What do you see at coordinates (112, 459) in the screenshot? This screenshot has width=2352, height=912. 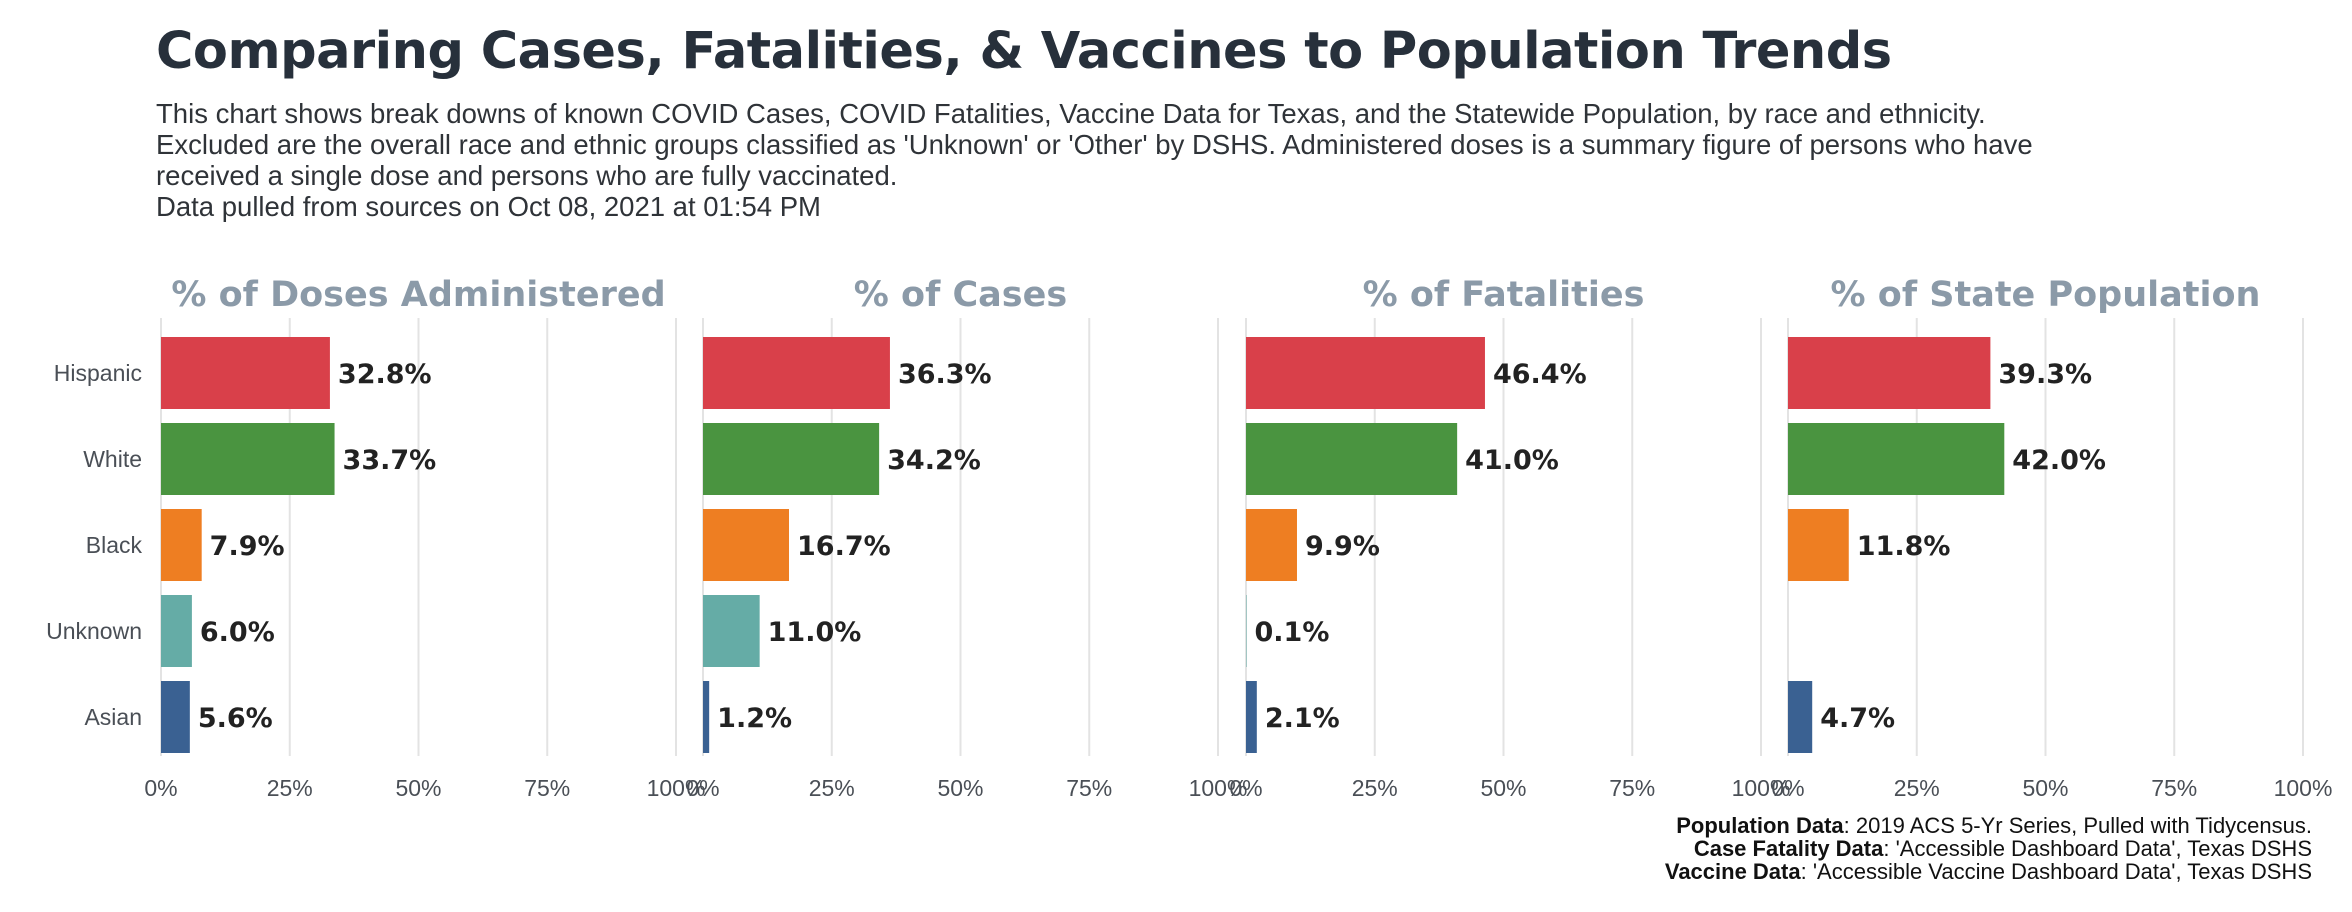 I see `category-label: White` at bounding box center [112, 459].